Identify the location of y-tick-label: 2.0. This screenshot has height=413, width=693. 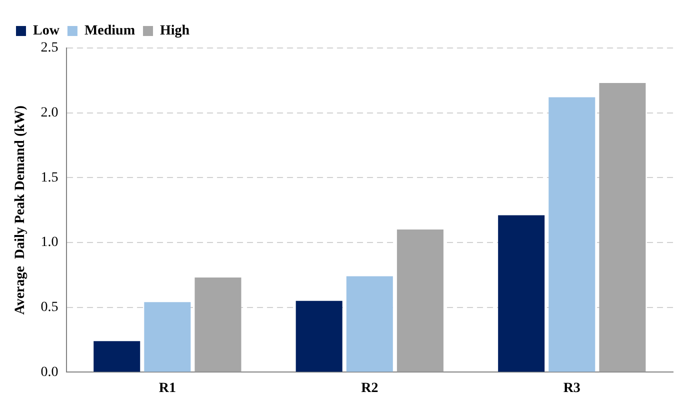
(49, 113).